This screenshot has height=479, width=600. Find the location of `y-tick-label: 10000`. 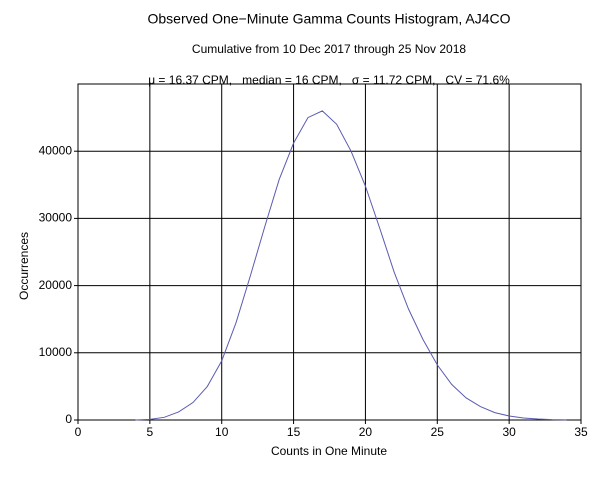

y-tick-label: 10000 is located at coordinates (56, 352).